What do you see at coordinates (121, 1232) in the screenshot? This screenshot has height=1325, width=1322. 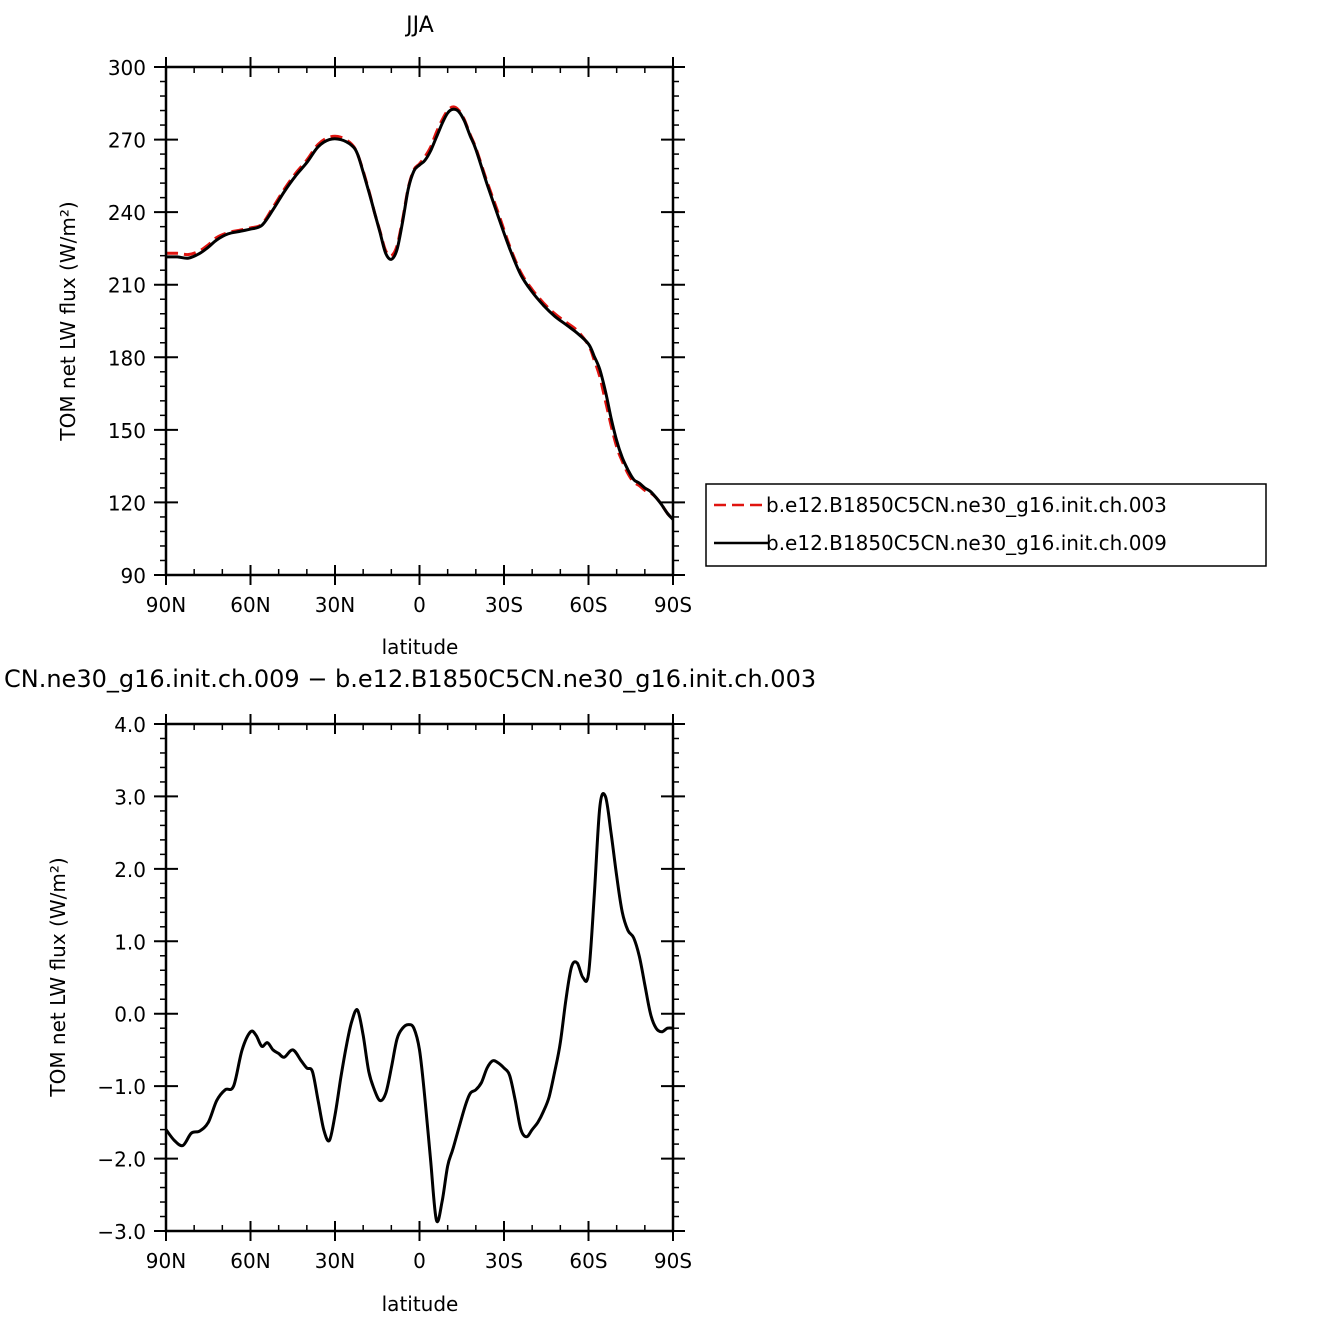 I see `y-tick-label: −3.0` at bounding box center [121, 1232].